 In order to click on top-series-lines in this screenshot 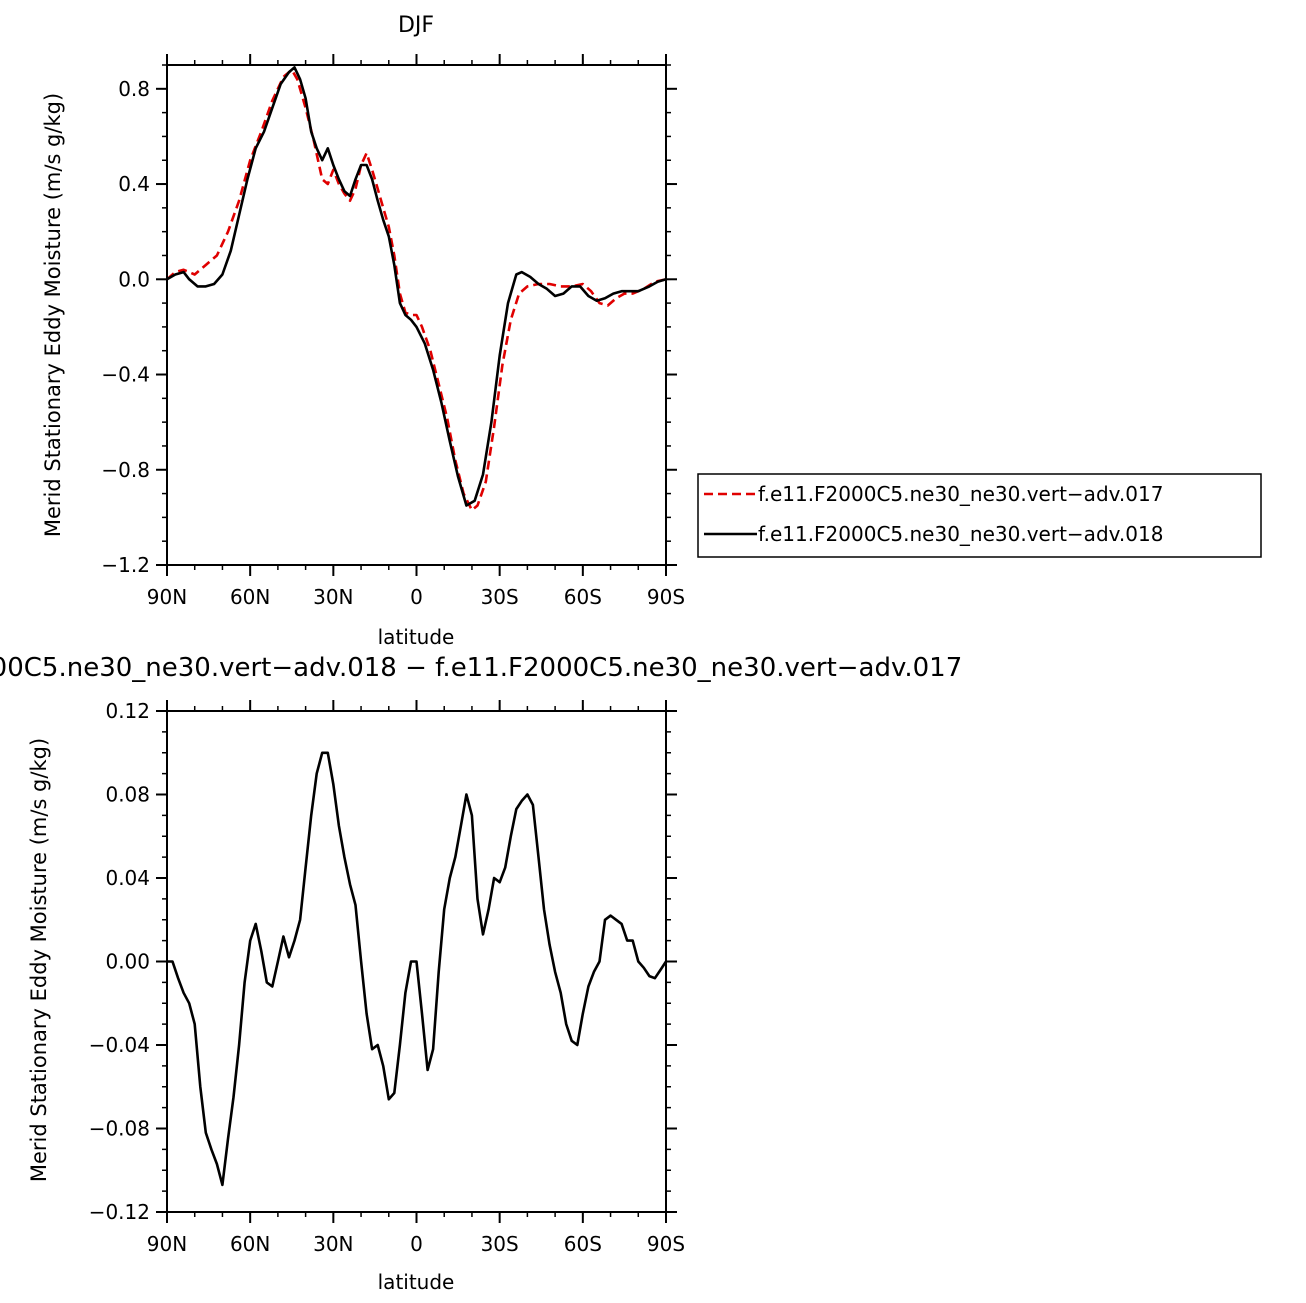, I will do `click(416, 289)`.